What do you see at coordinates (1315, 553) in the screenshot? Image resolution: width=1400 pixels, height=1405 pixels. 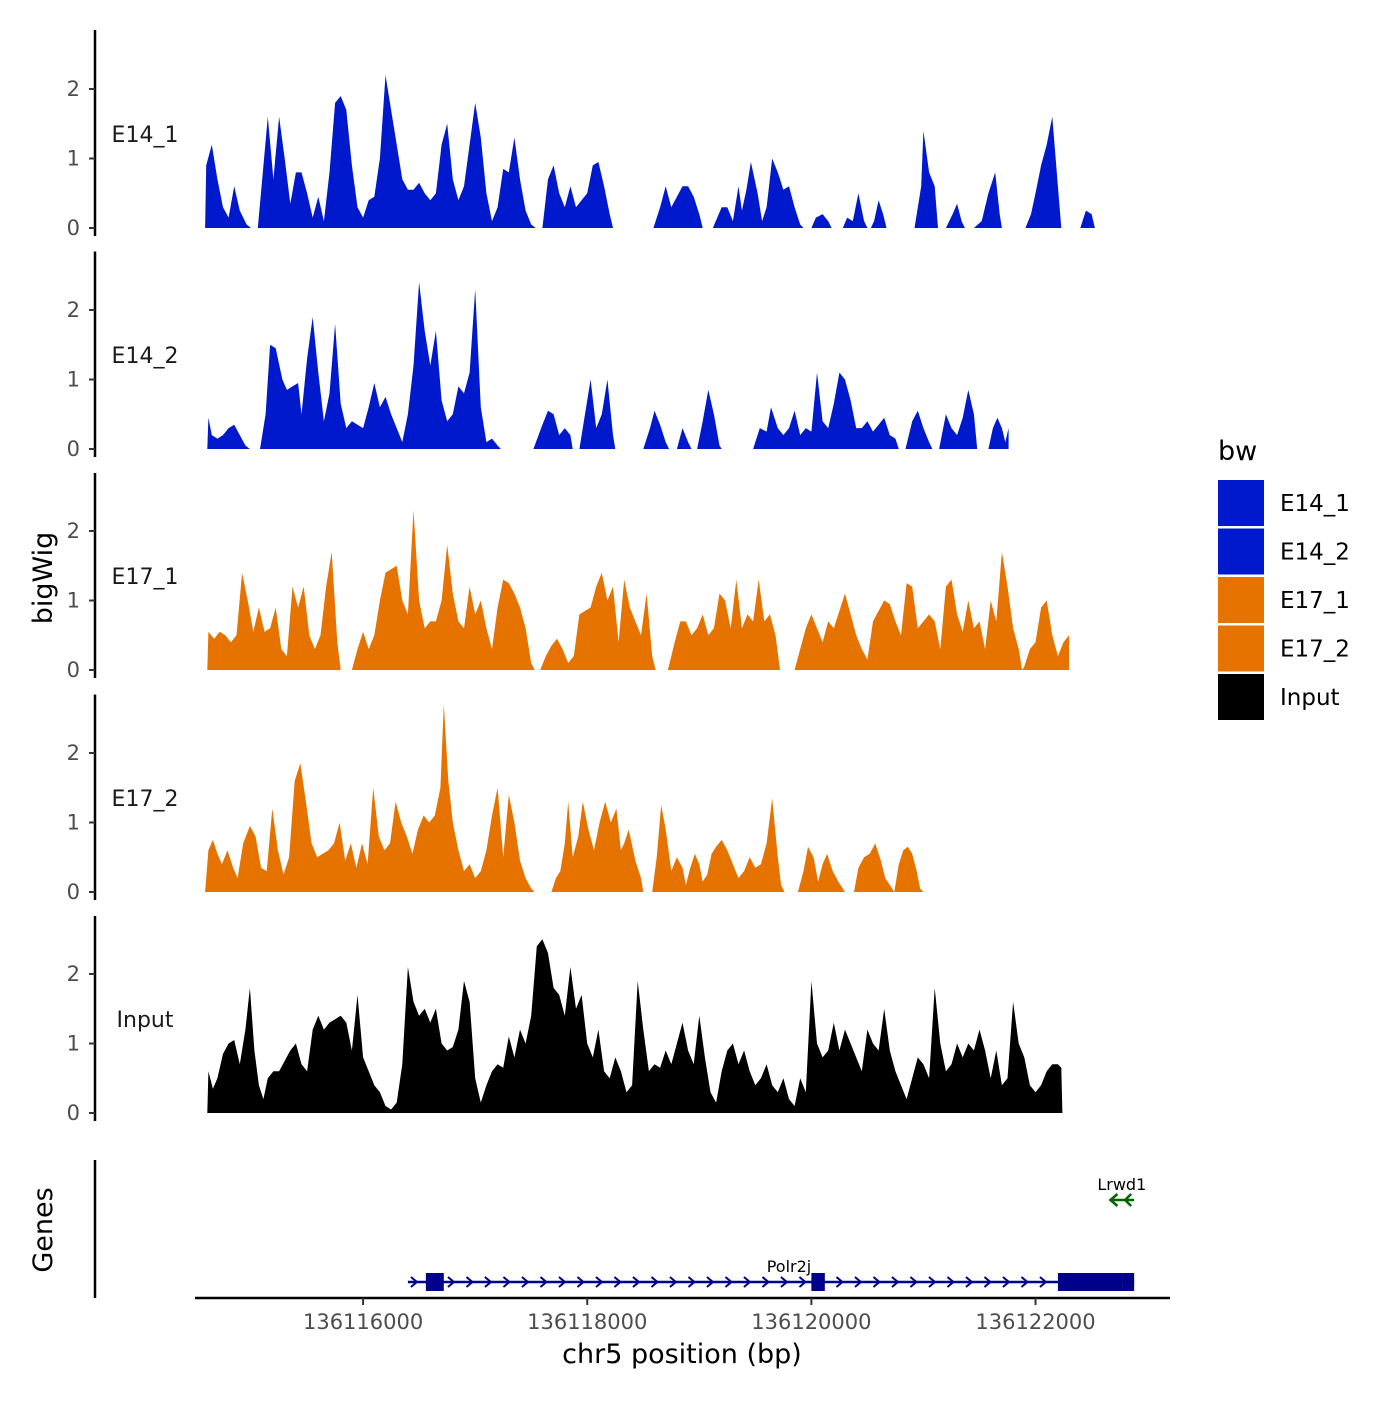 I see `legend-label: E14_2` at bounding box center [1315, 553].